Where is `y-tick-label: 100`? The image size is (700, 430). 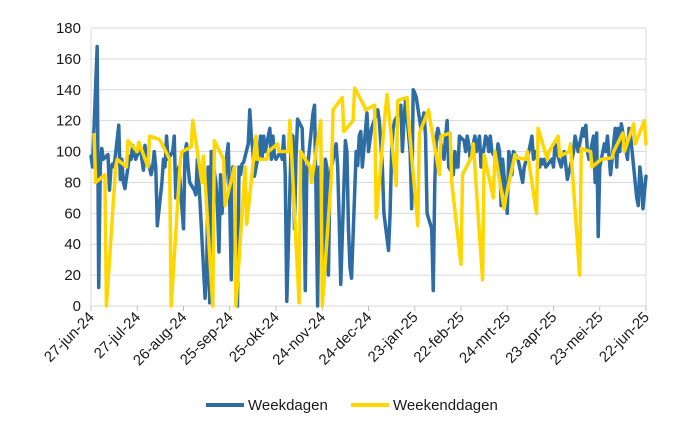 y-tick-label: 100 is located at coordinates (68, 152).